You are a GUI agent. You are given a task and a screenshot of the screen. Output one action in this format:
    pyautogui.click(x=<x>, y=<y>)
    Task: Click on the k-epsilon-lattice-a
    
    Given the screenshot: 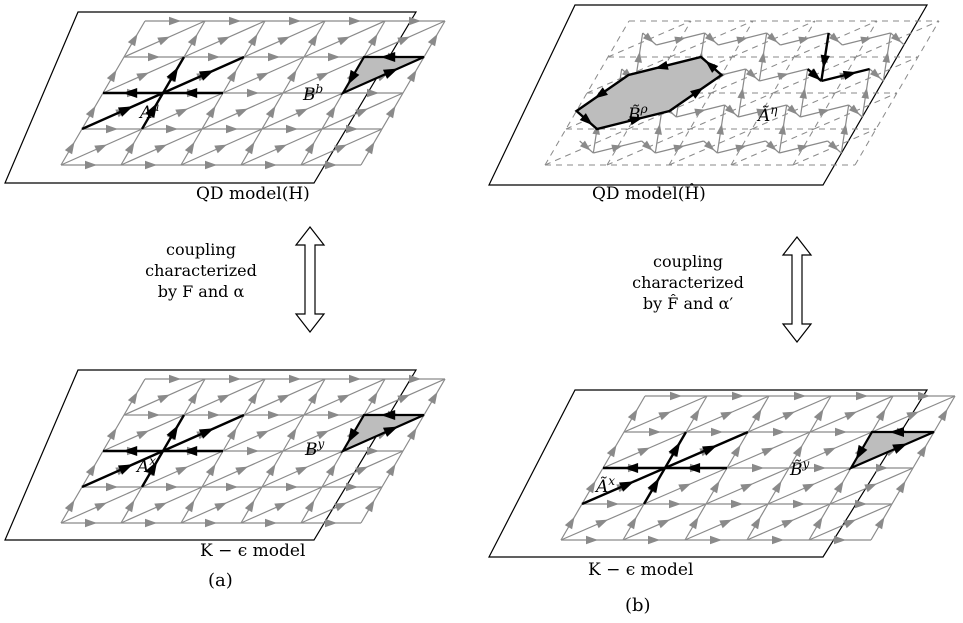 What is the action you would take?
    pyautogui.click(x=225, y=455)
    